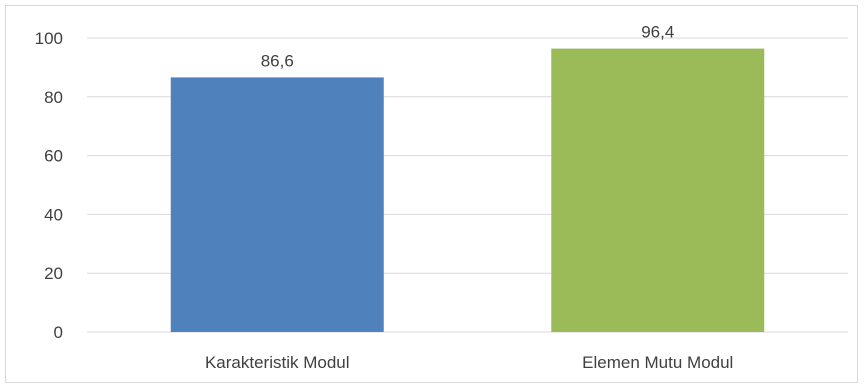 The width and height of the screenshot is (865, 390). Describe the element at coordinates (53, 214) in the screenshot. I see `y-tick-label: 40` at that location.